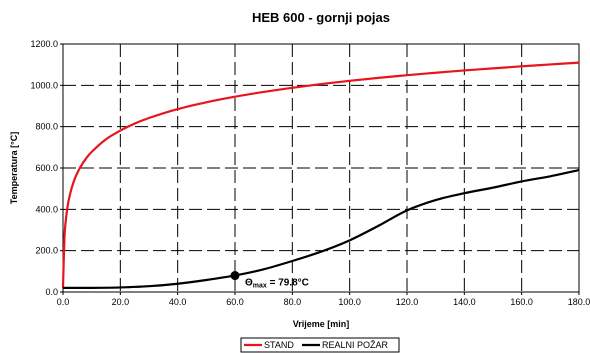 This screenshot has height=353, width=590. I want to click on y-tick-label: 1200.0, so click(44, 44).